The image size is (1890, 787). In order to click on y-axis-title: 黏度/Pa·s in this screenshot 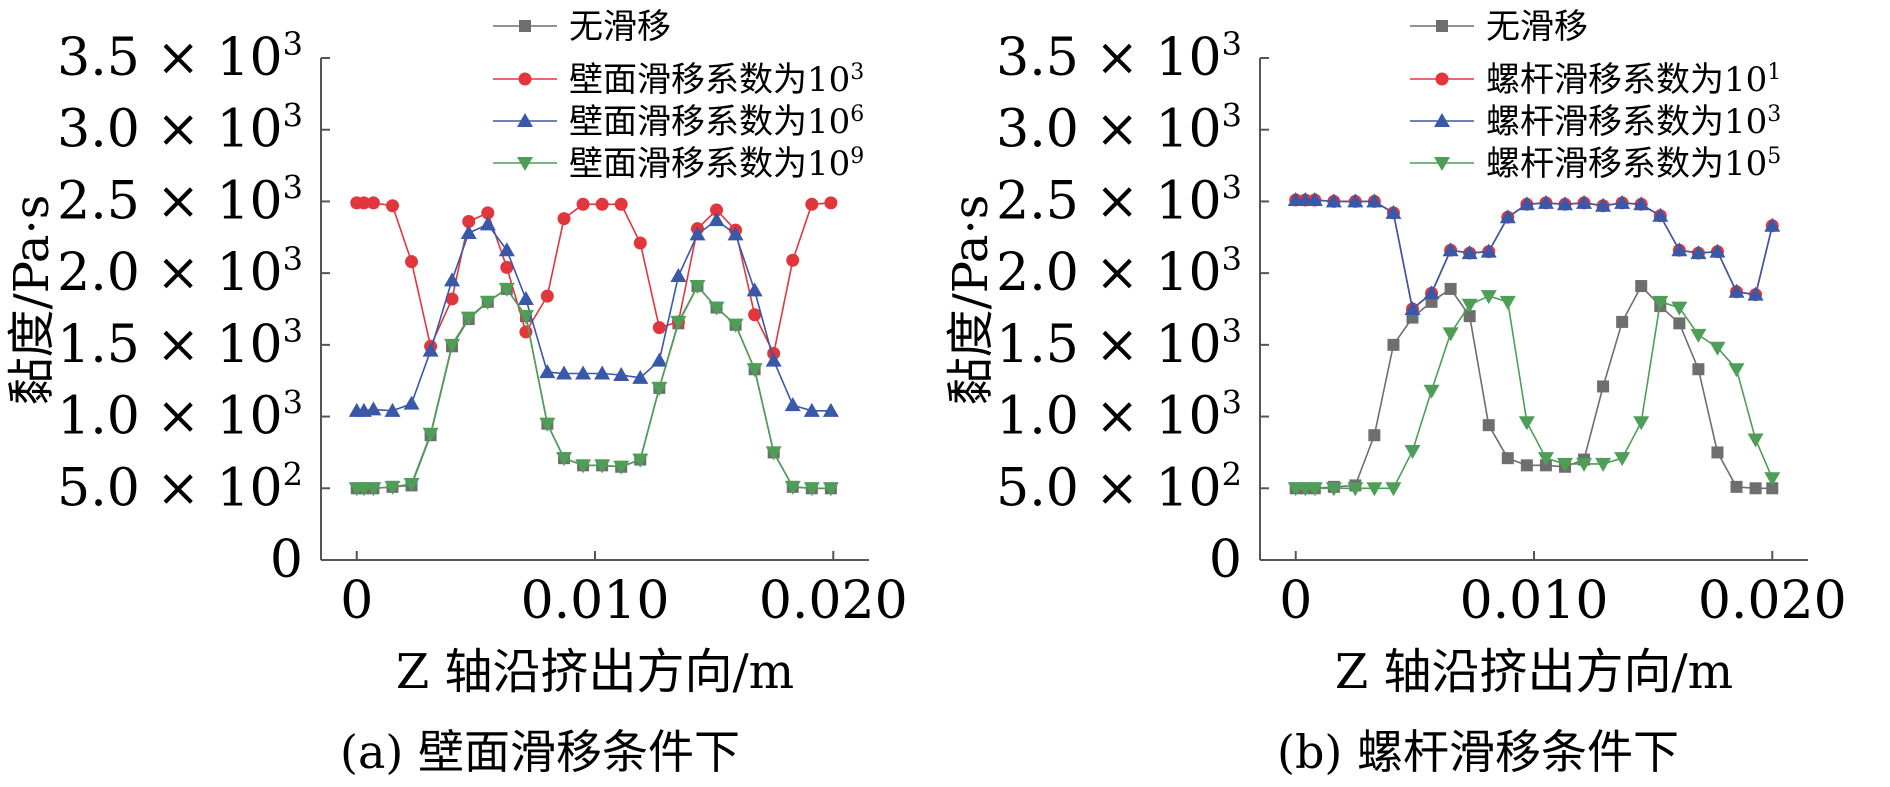, I will do `click(971, 300)`.